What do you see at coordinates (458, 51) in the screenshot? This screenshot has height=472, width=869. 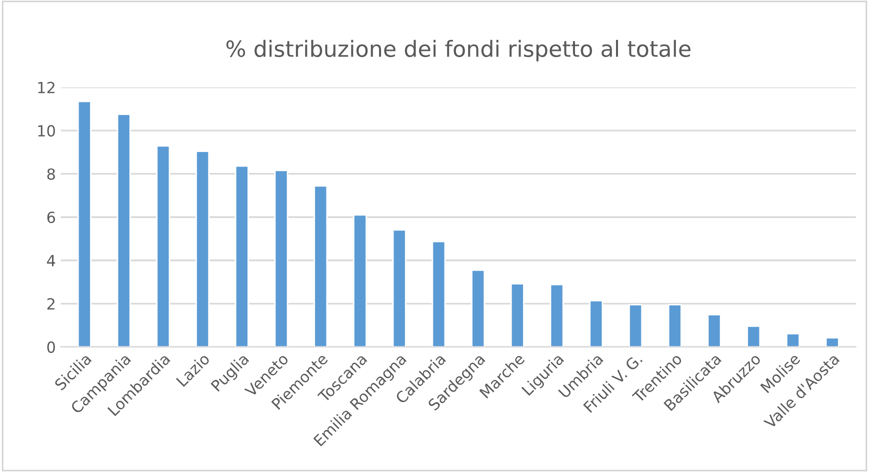 I see `chart-title: % distribuzione dei fondi rispetto al totale` at bounding box center [458, 51].